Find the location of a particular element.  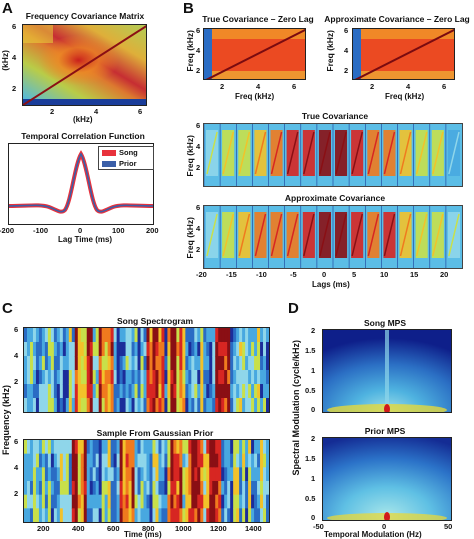

bl-xtick-2: 2 is located at coordinates (222, 86).